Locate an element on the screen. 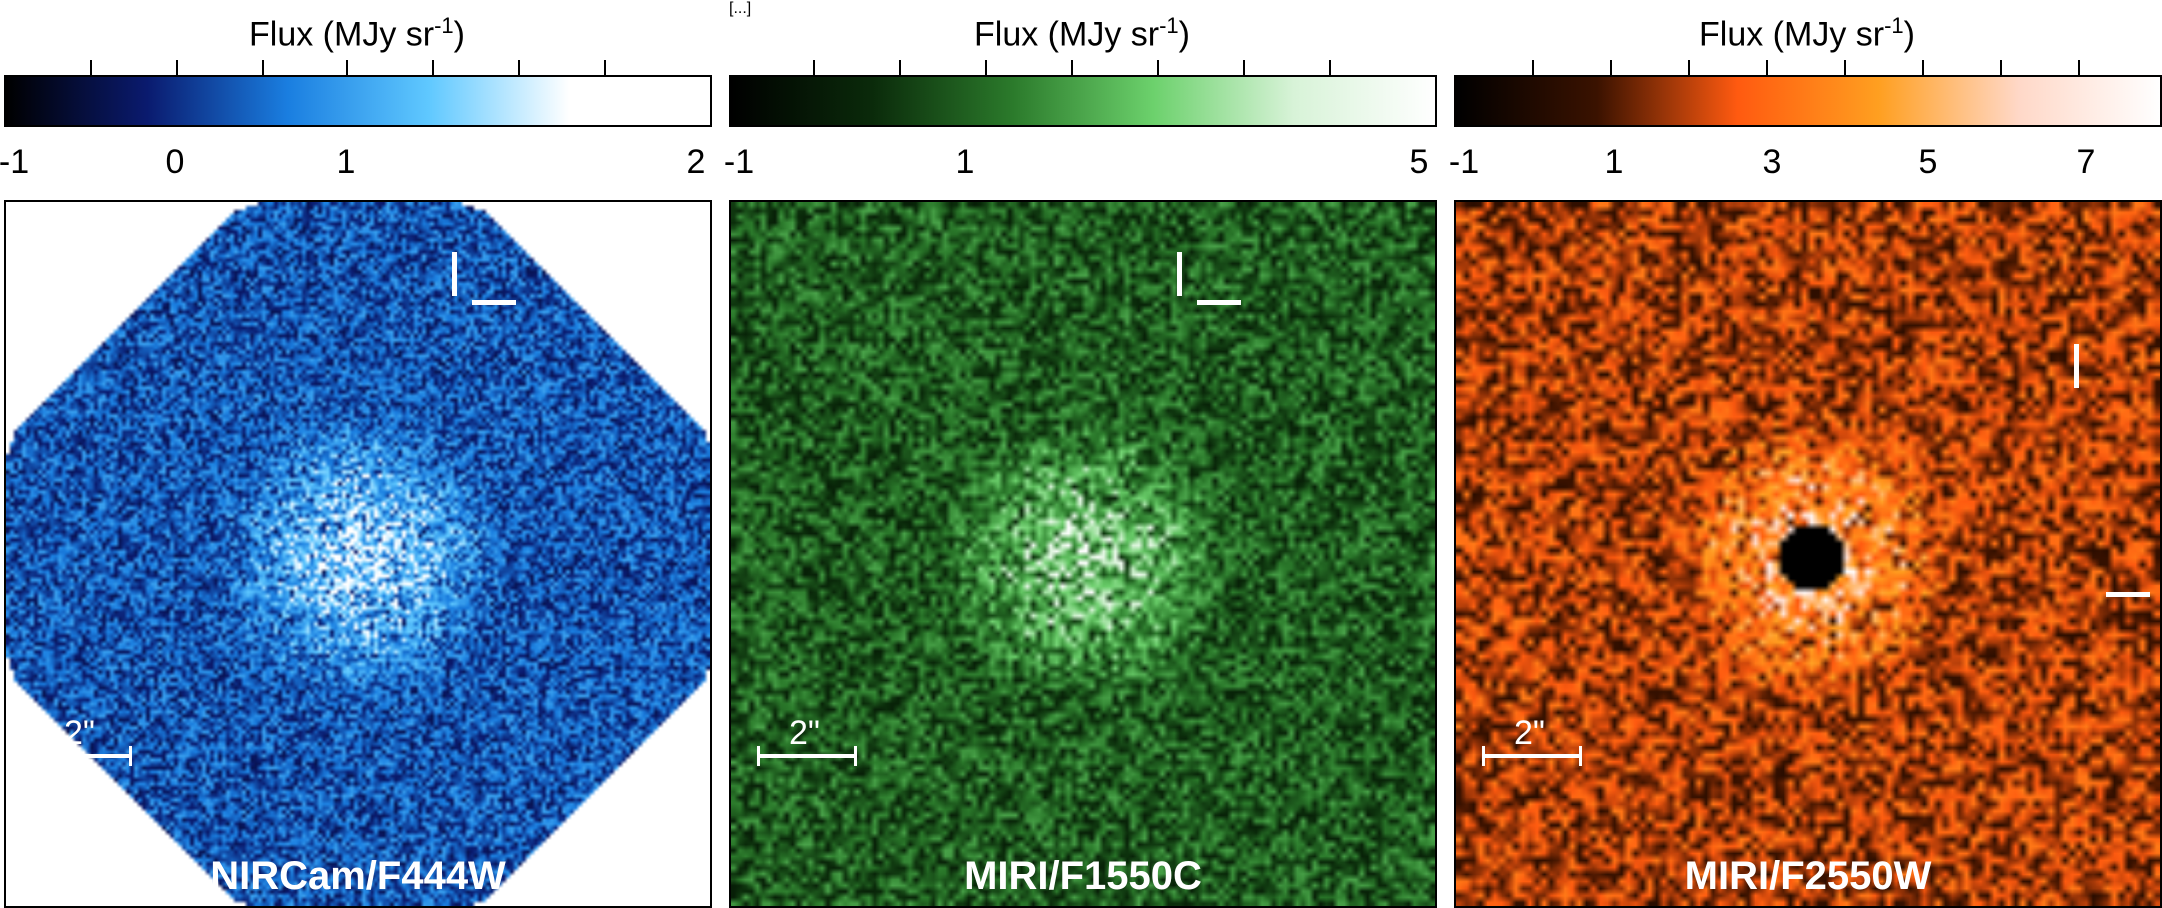  instrument-label: MIRI/F1550C is located at coordinates (1083, 876).